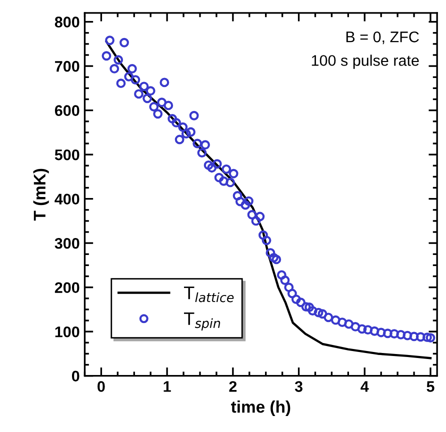  I want to click on legend-label: T$_{lattice}$, so click(209, 294).